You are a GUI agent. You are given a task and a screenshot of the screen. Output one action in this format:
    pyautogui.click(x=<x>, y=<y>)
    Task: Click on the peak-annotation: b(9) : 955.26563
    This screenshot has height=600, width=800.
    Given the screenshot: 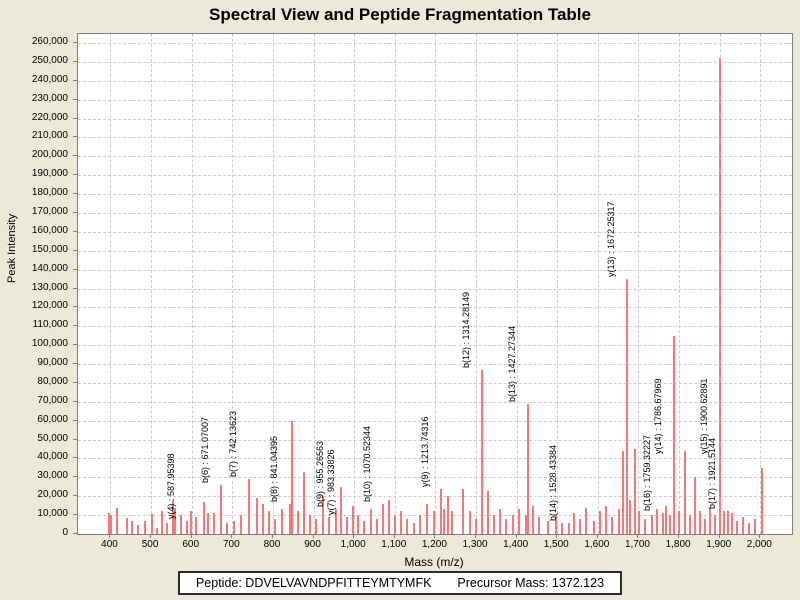 What is the action you would take?
    pyautogui.click(x=320, y=474)
    